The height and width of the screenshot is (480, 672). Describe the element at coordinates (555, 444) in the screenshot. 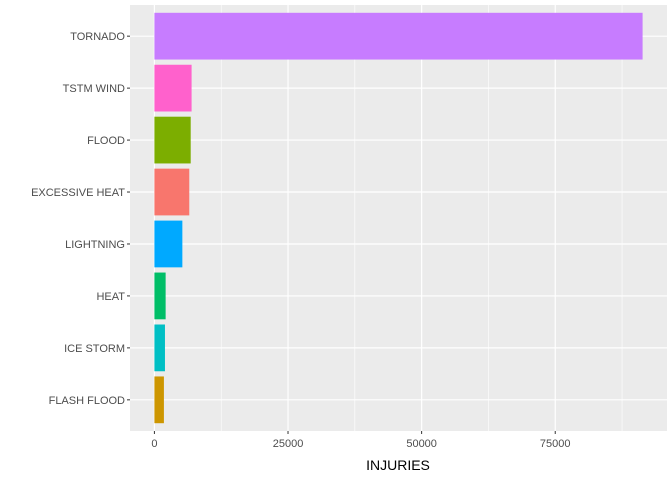

I see `x-tick-label: 75000` at that location.